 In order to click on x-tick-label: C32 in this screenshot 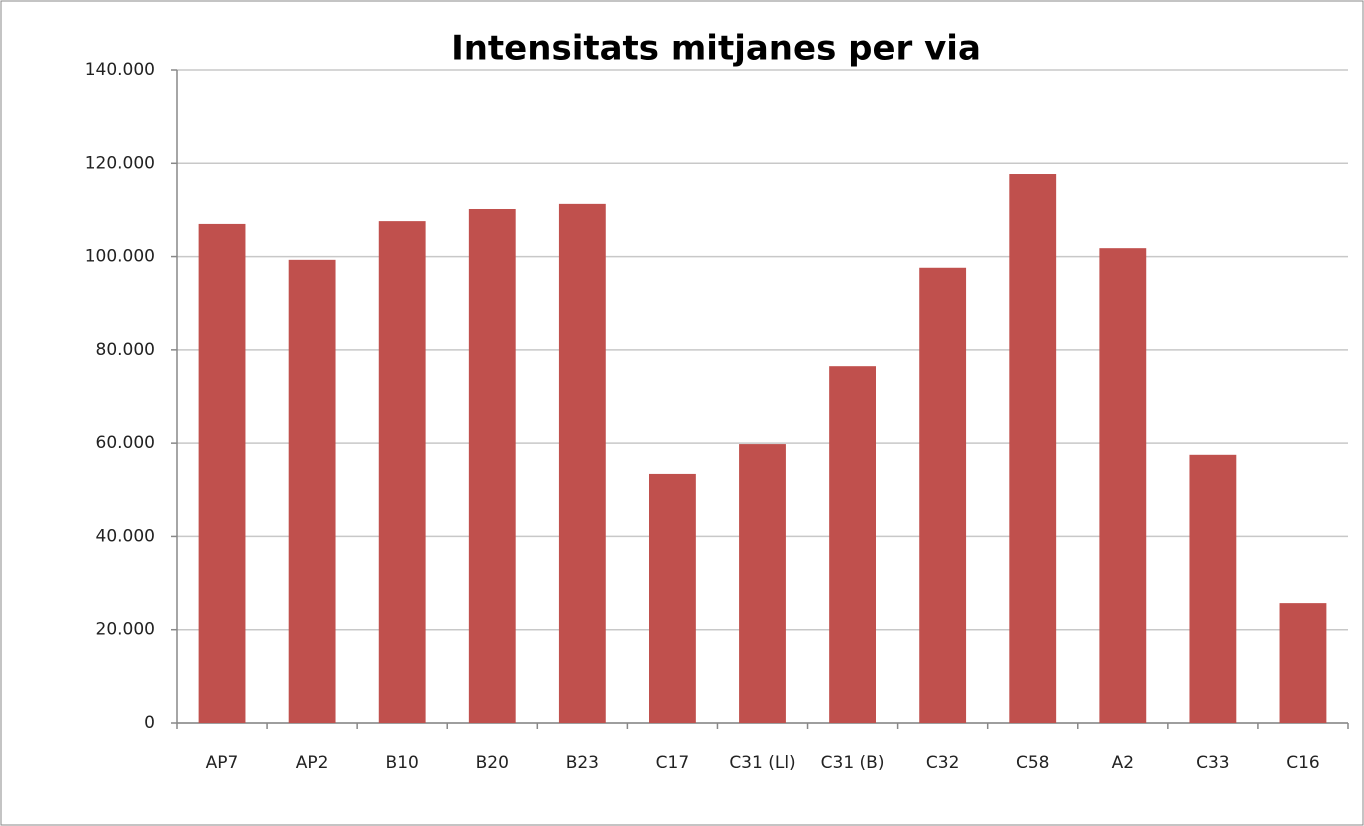, I will do `click(943, 763)`.